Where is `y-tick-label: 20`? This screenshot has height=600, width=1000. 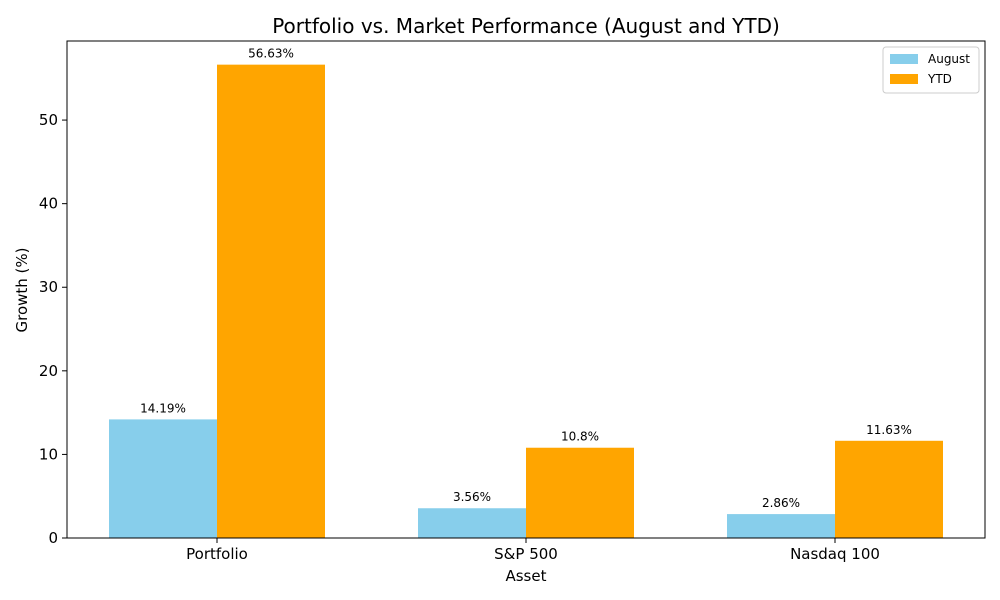
y-tick-label: 20 is located at coordinates (48, 371).